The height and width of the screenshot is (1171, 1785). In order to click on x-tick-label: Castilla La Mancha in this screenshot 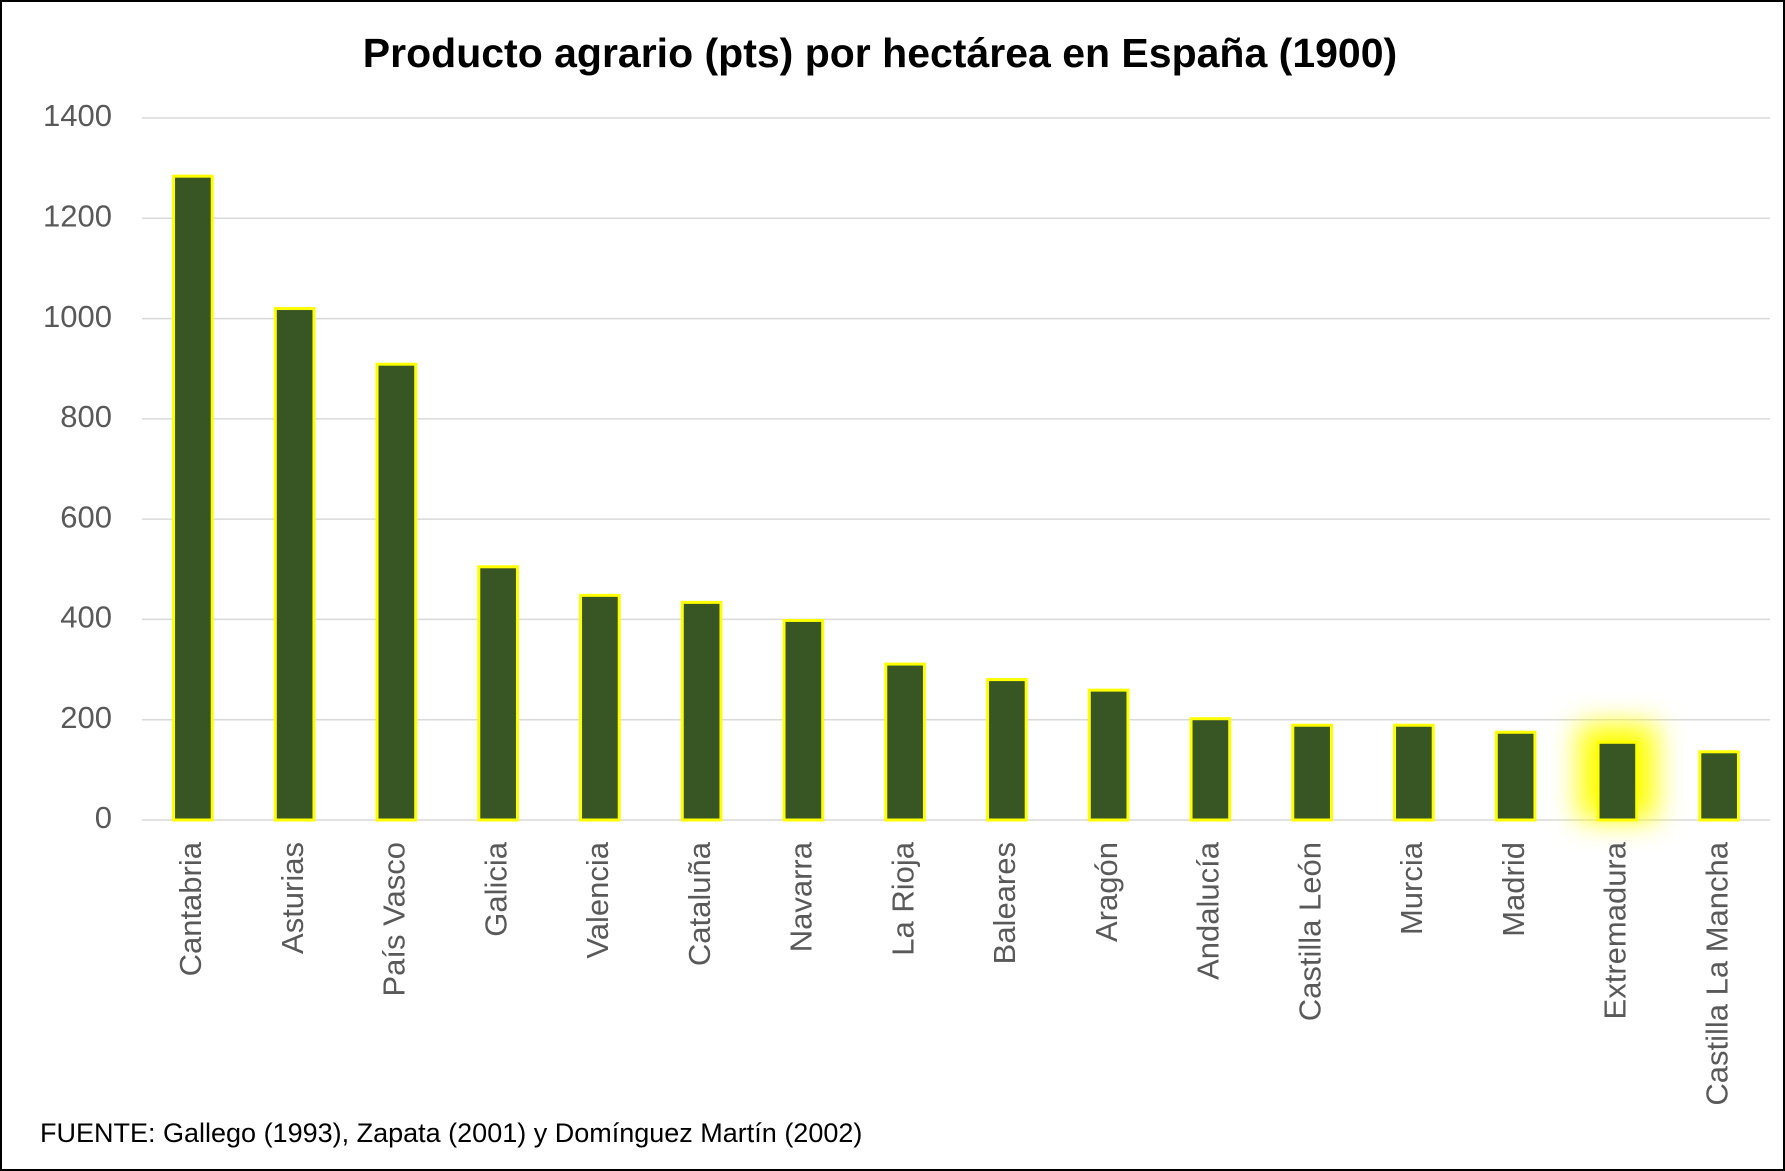, I will do `click(1716, 973)`.